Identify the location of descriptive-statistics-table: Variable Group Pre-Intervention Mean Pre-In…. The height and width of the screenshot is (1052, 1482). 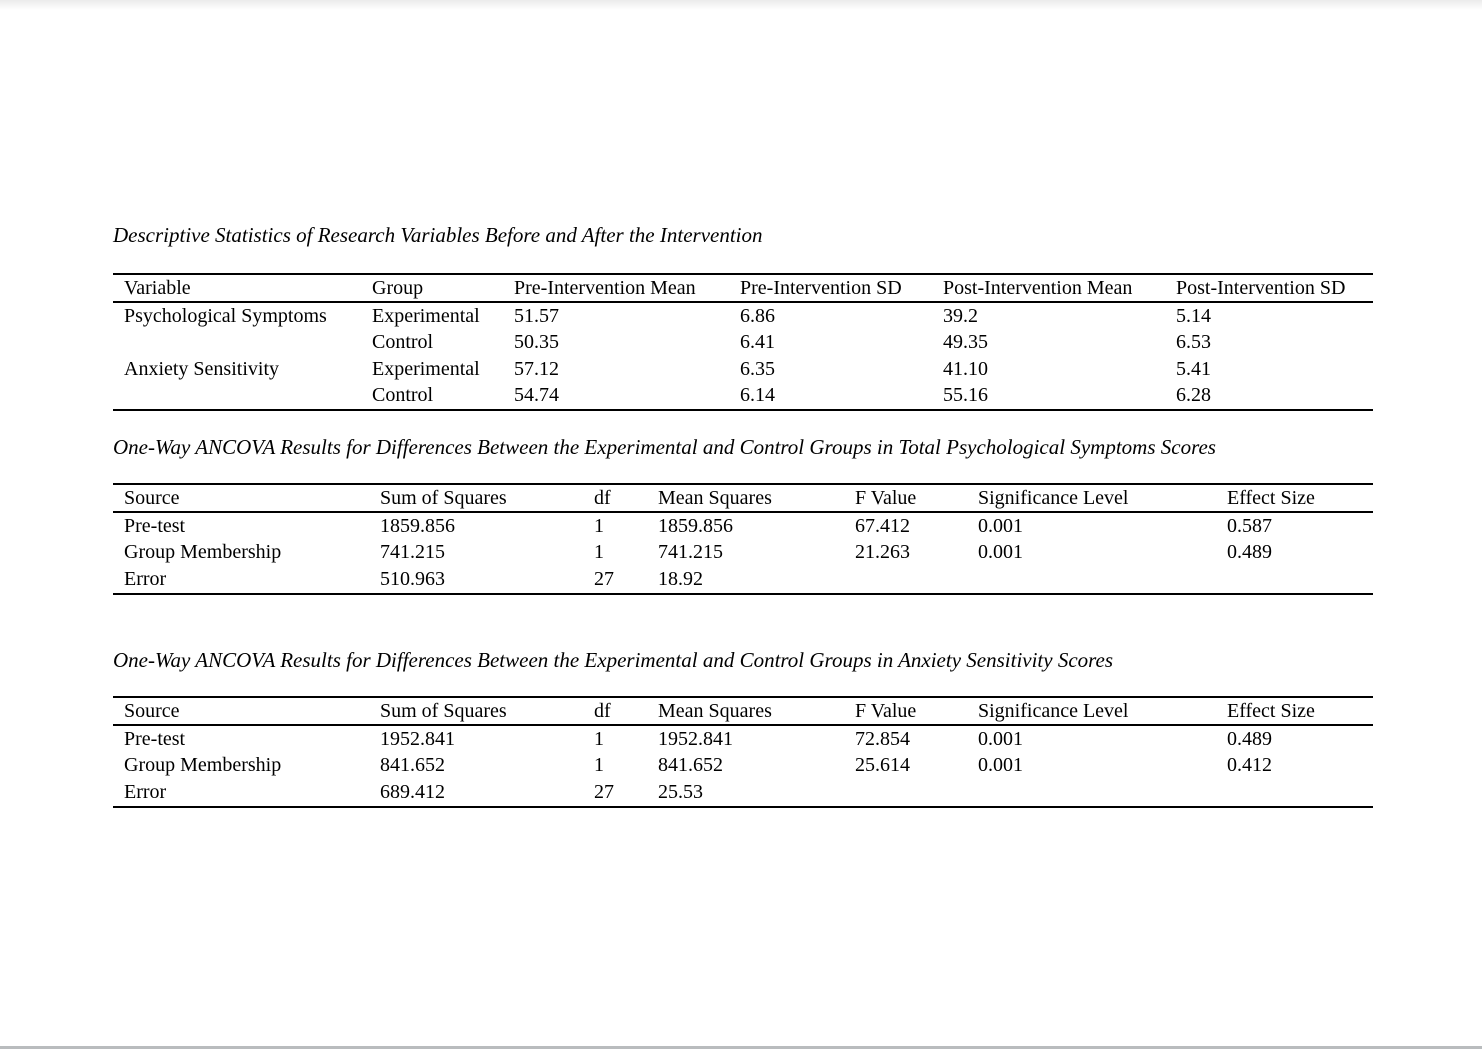
(743, 342).